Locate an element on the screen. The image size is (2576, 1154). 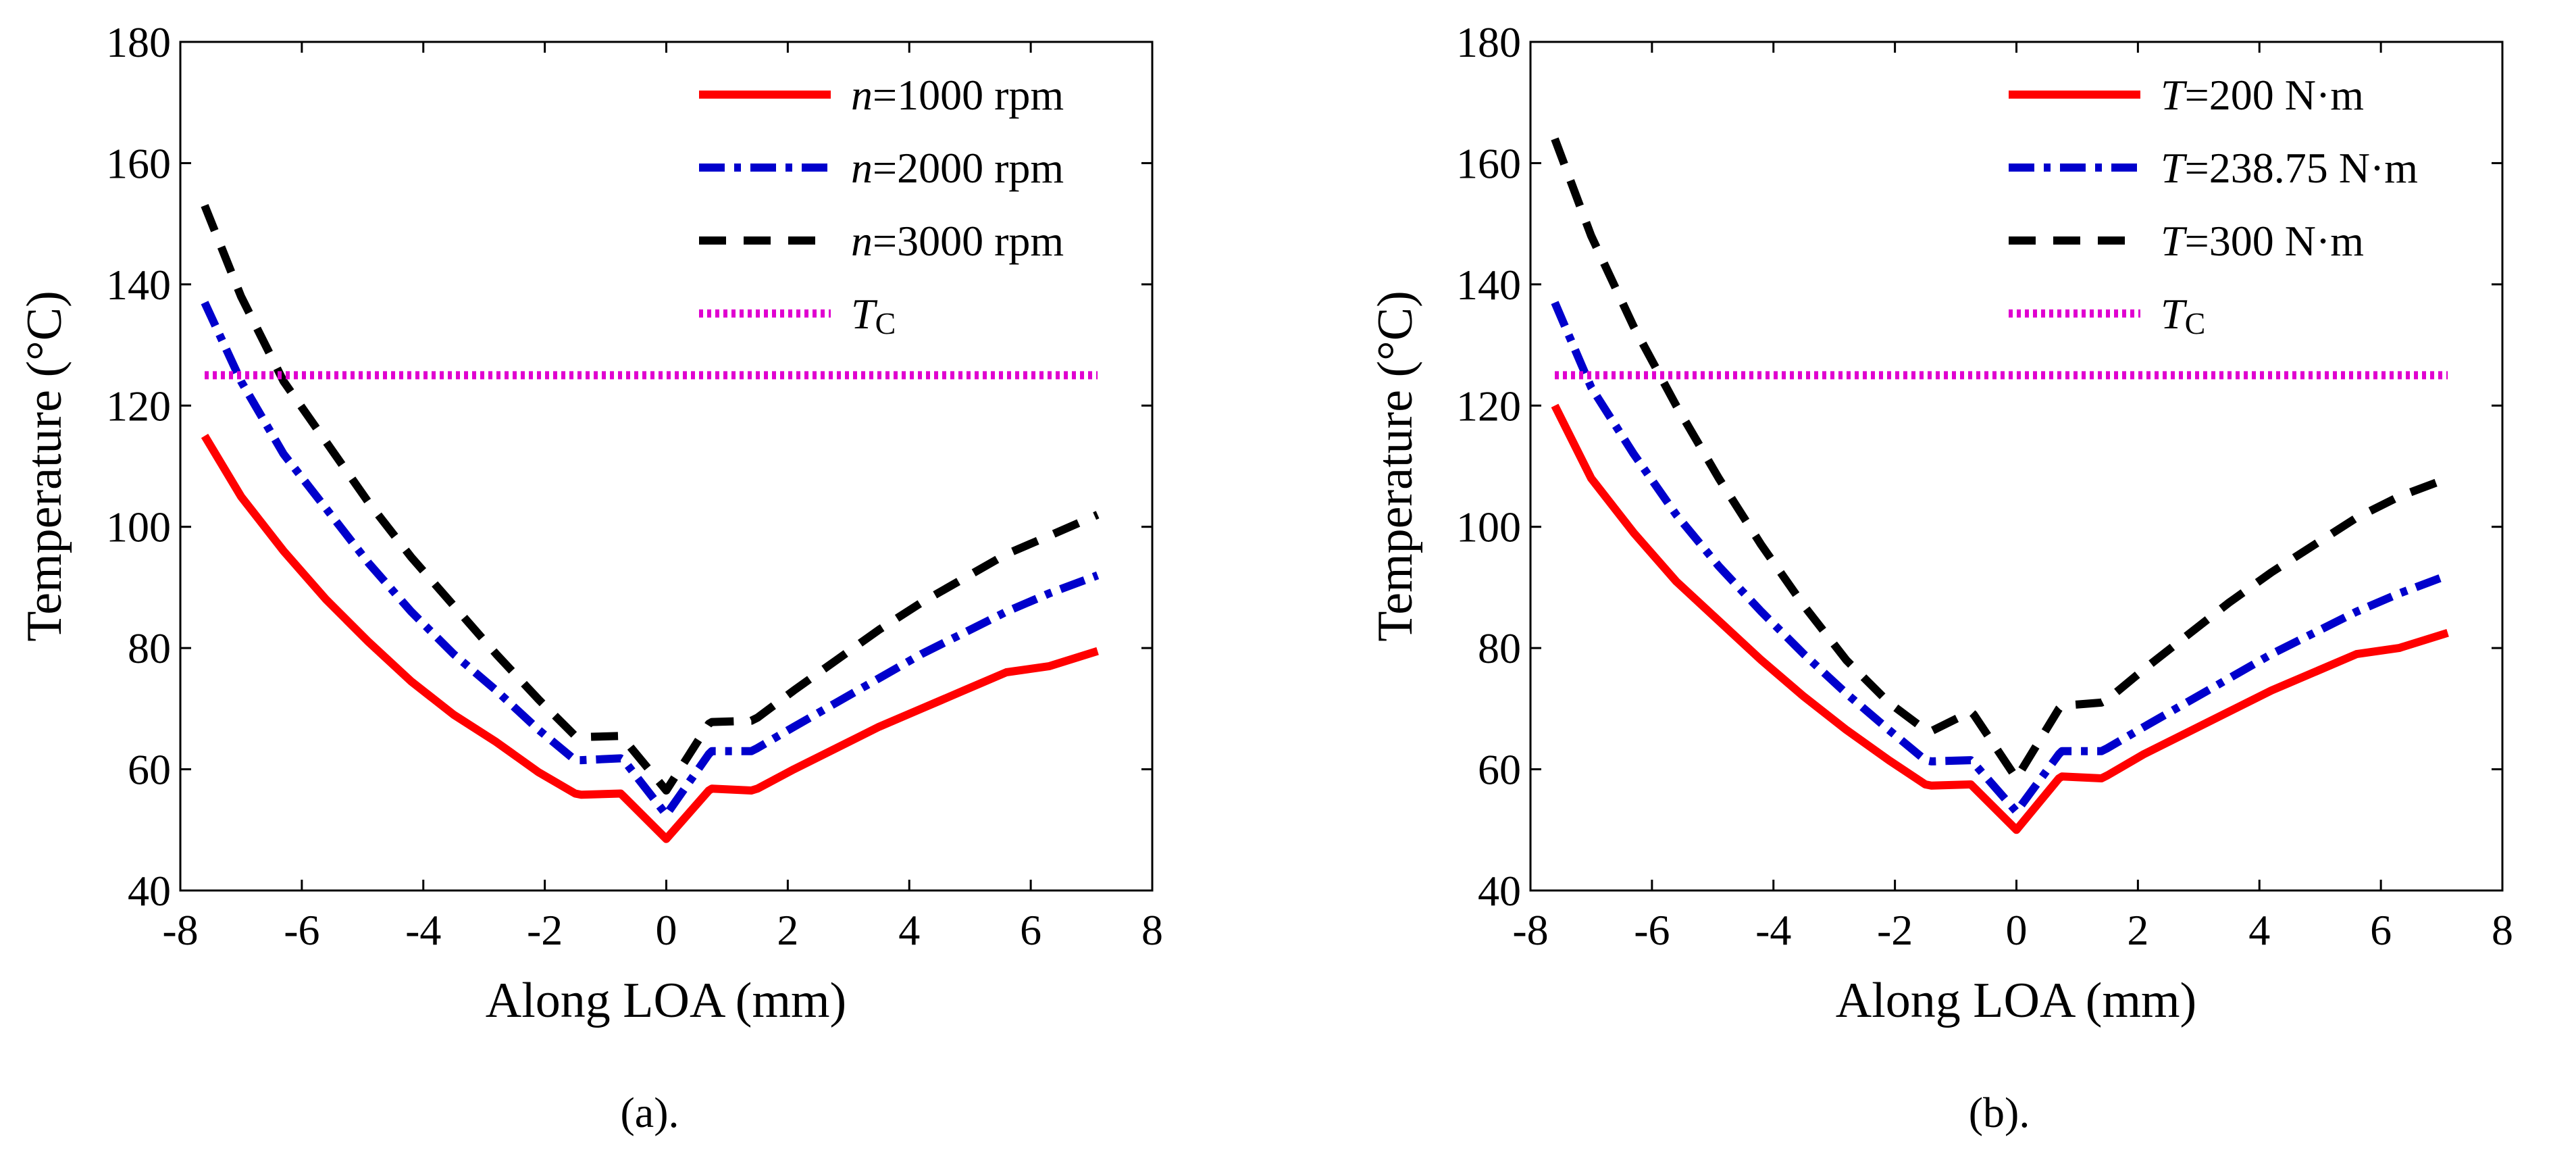
panel-a-legend-label-var: T is located at coordinates (864, 314).